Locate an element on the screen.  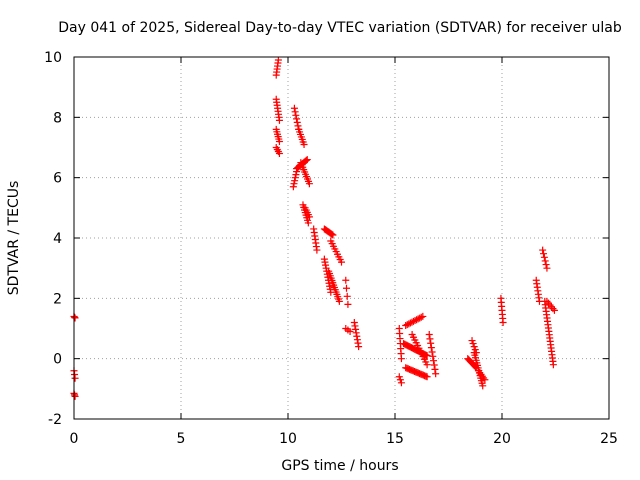
x-axis-label: GPS time / hours is located at coordinates (339, 466).